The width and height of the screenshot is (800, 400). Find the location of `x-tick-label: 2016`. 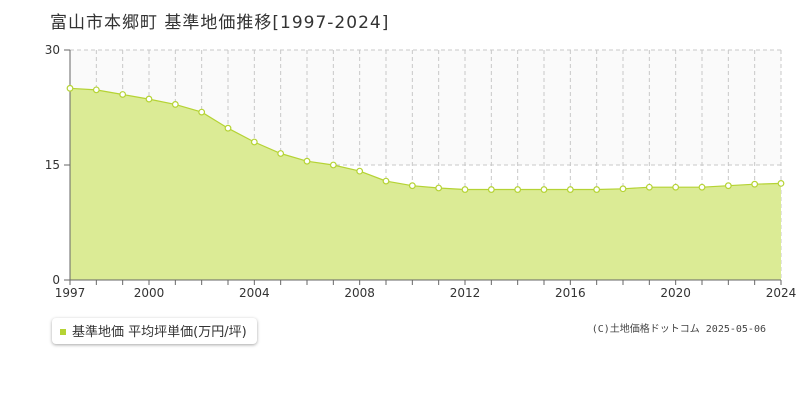

x-tick-label: 2016 is located at coordinates (570, 293).